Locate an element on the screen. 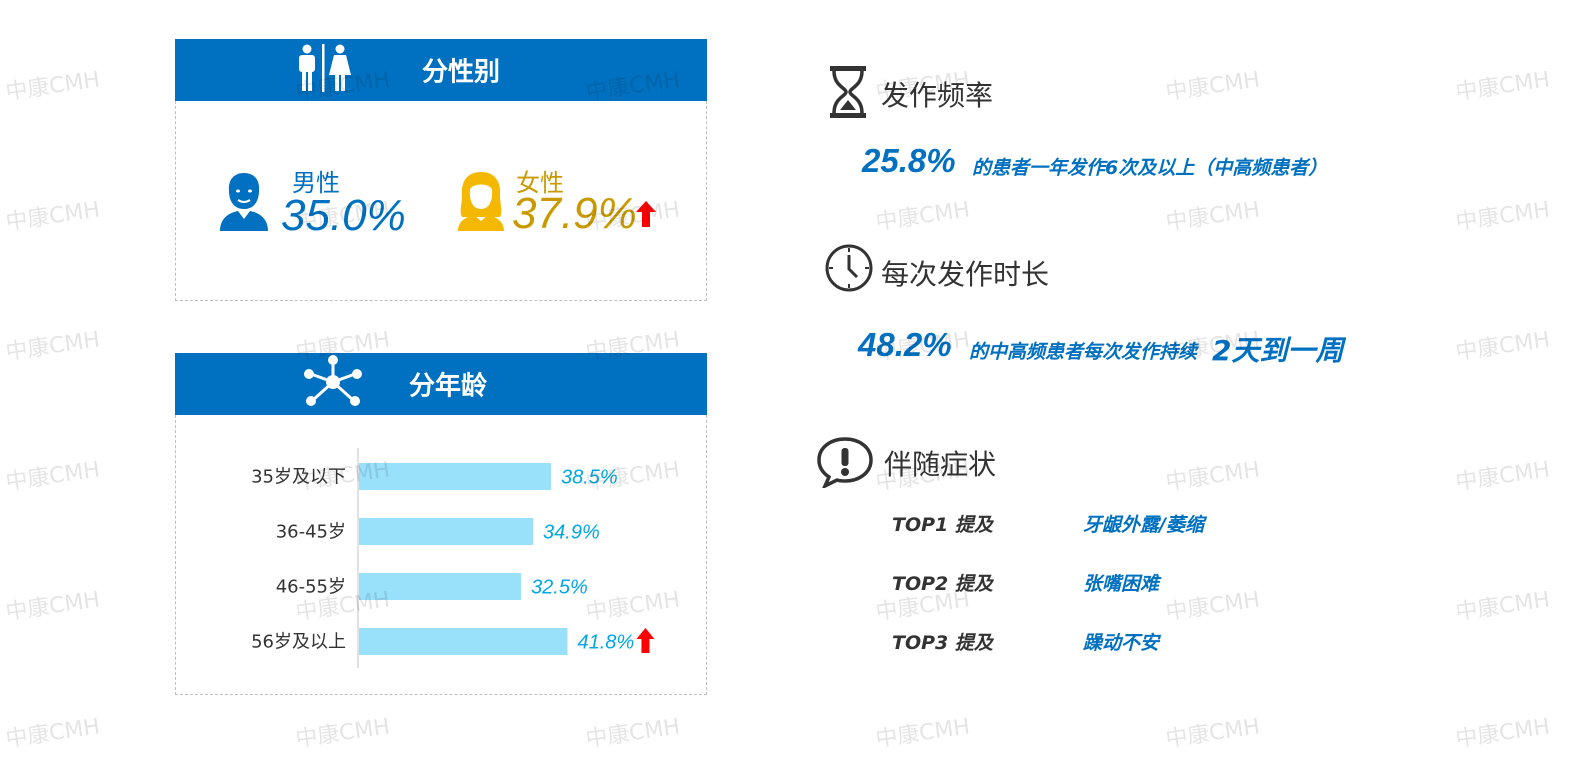  female-avatar-icon is located at coordinates (481, 203).